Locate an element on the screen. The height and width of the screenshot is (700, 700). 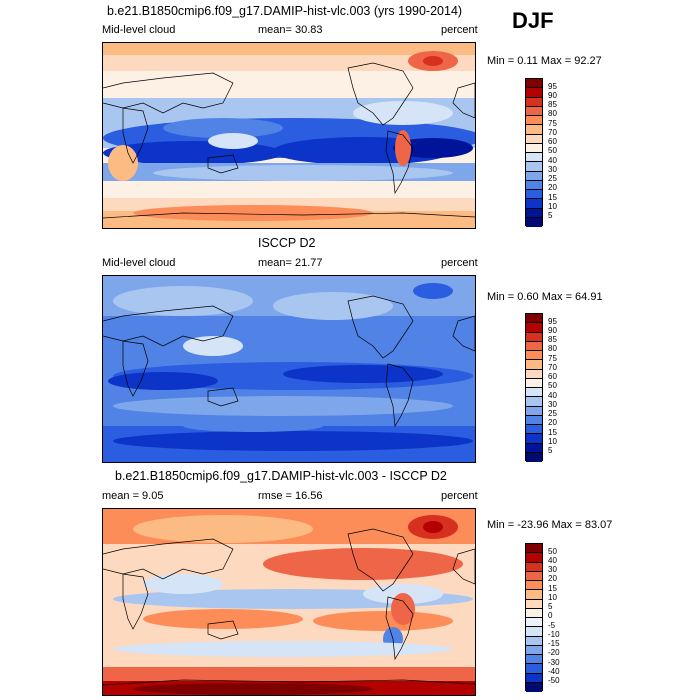
panel-2-title: ISCCP D2 is located at coordinates (287, 243).